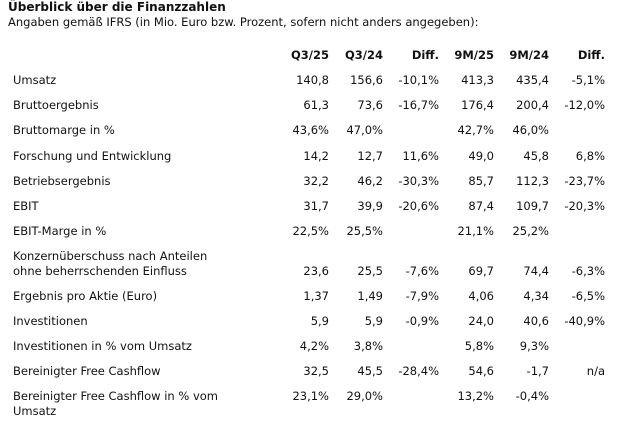 This screenshot has height=428, width=625. Describe the element at coordinates (310, 396) in the screenshot. I see `table-cell: 23,1%` at that location.